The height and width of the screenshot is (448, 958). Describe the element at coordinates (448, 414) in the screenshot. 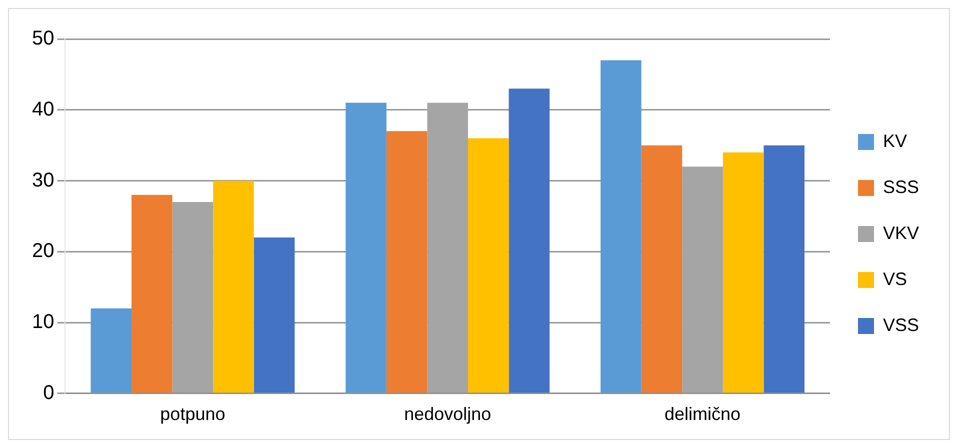

I see `x-tick-label: nedovoljno` at that location.